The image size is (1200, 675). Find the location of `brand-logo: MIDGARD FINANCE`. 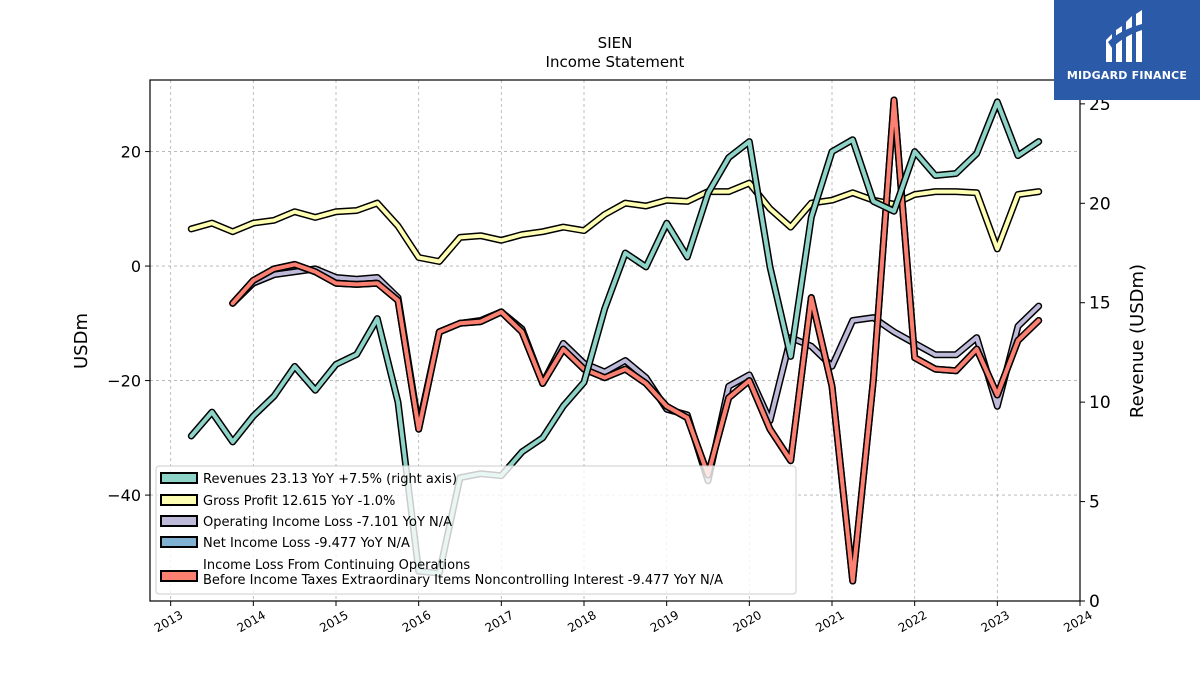

brand-logo: MIDGARD FINANCE is located at coordinates (1127, 50).